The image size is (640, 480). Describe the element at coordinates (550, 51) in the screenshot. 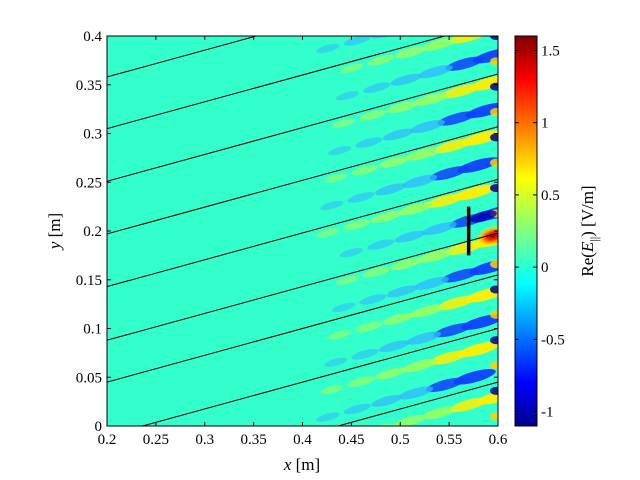

I see `colorbar-tick-label: 1.5` at that location.